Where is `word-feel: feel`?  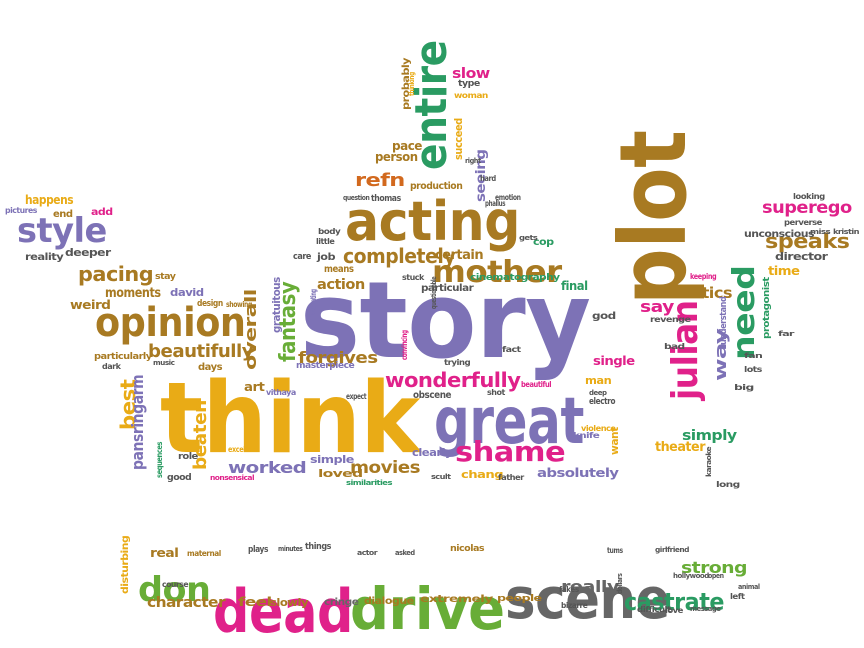
word-feel: feel is located at coordinates (255, 602).